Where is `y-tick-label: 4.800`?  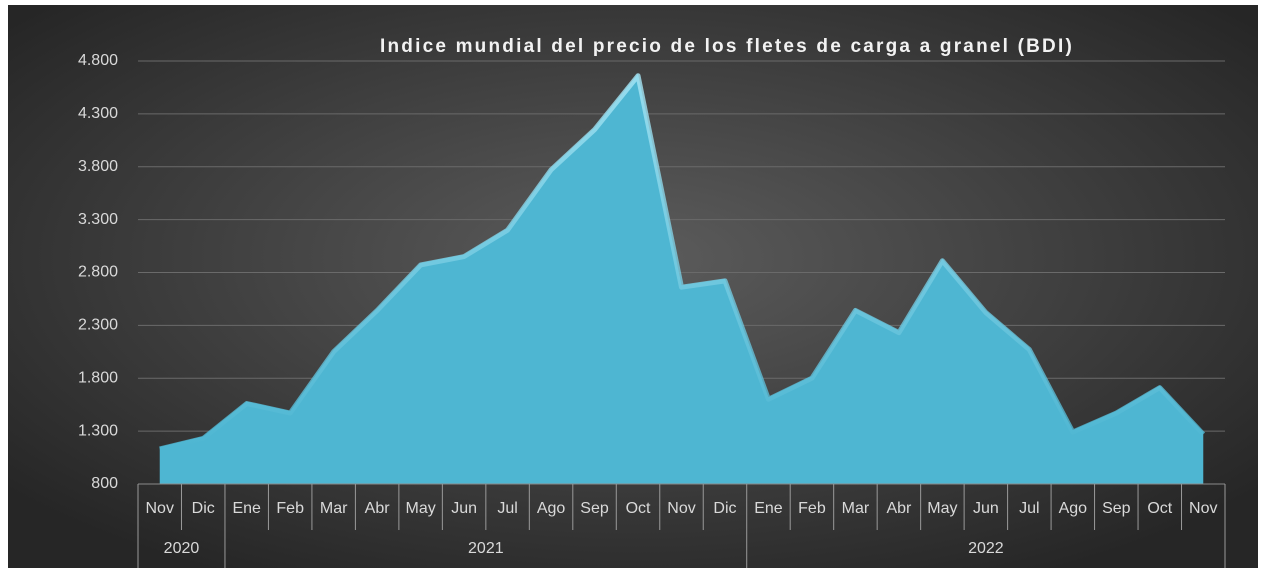
y-tick-label: 4.800 is located at coordinates (98, 60).